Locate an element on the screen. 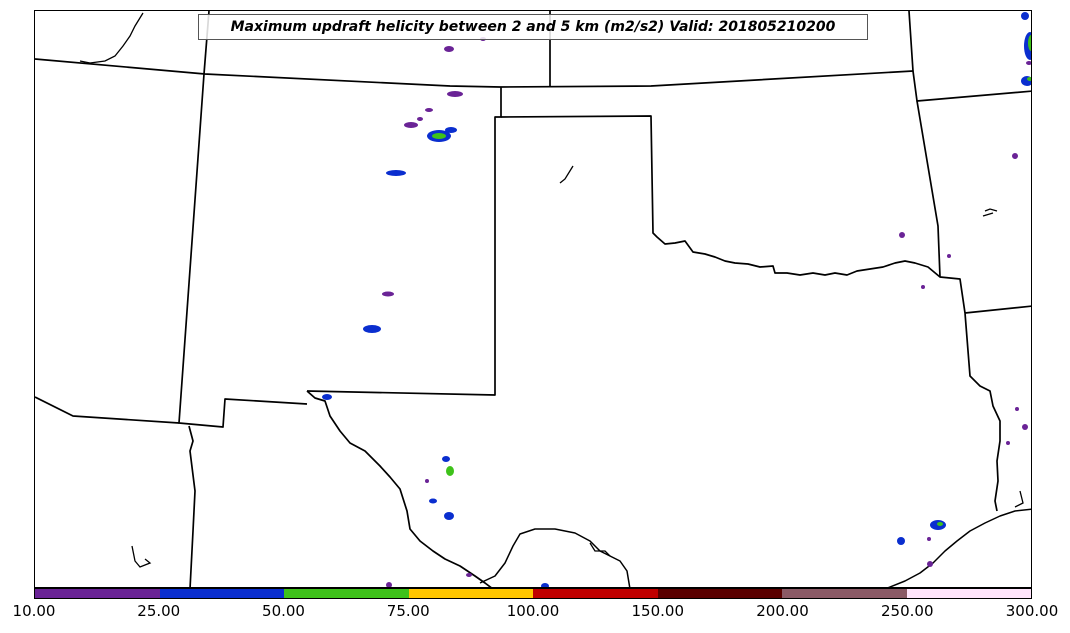 This screenshot has height=633, width=1070. colorbar-label: 200.00 is located at coordinates (782, 611).